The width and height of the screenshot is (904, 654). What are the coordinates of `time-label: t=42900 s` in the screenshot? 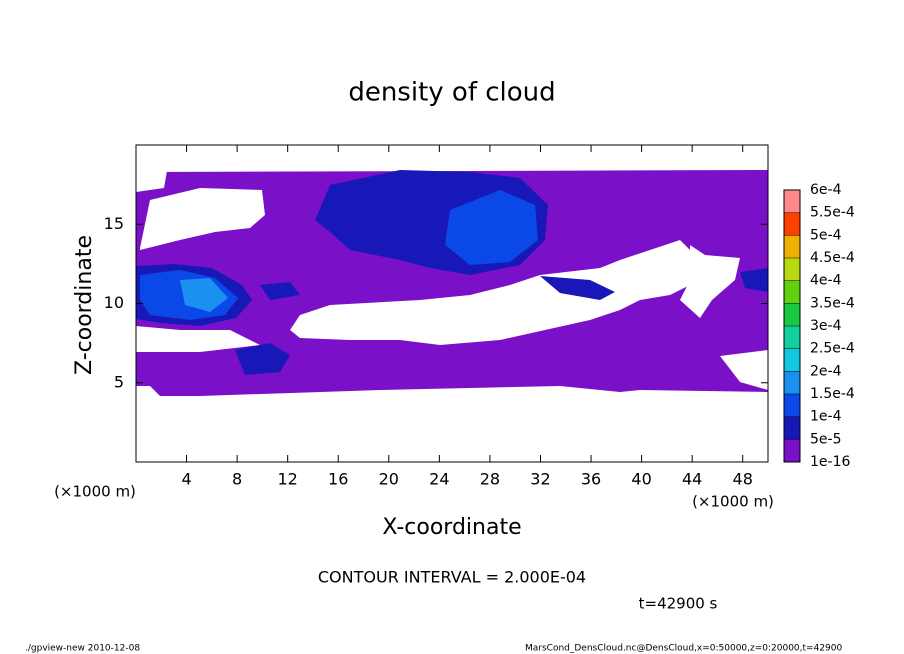 It's located at (678, 604).